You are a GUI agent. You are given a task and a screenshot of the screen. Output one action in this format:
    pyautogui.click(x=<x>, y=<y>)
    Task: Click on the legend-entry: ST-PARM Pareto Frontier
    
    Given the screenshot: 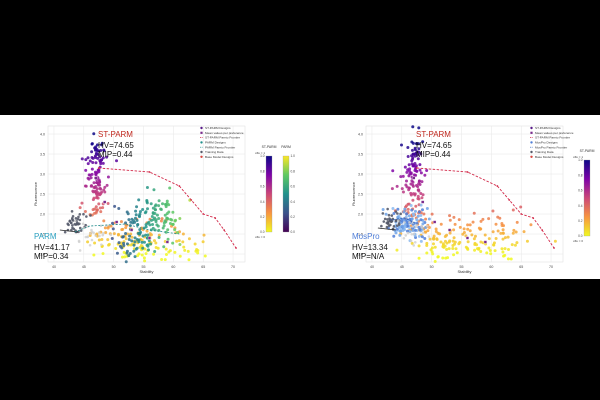 What is the action you would take?
    pyautogui.click(x=222, y=138)
    